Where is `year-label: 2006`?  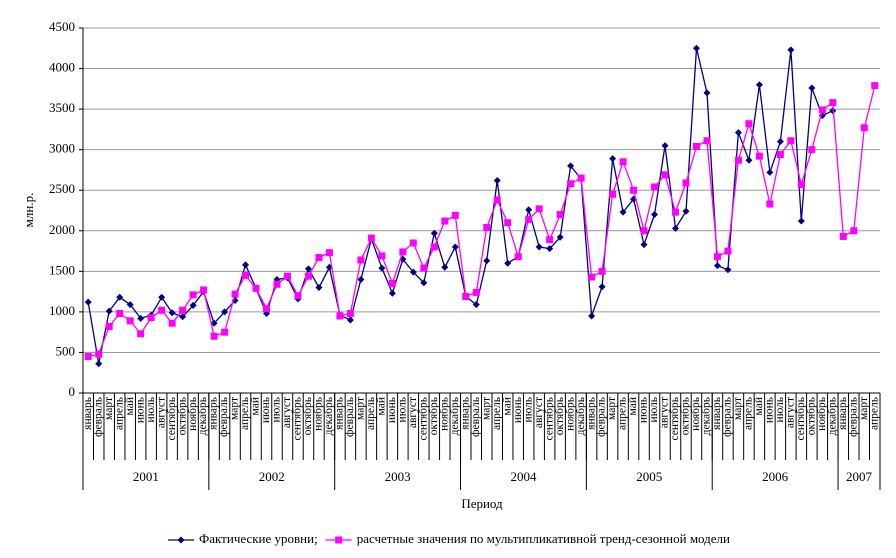 year-label: 2006 is located at coordinates (775, 476).